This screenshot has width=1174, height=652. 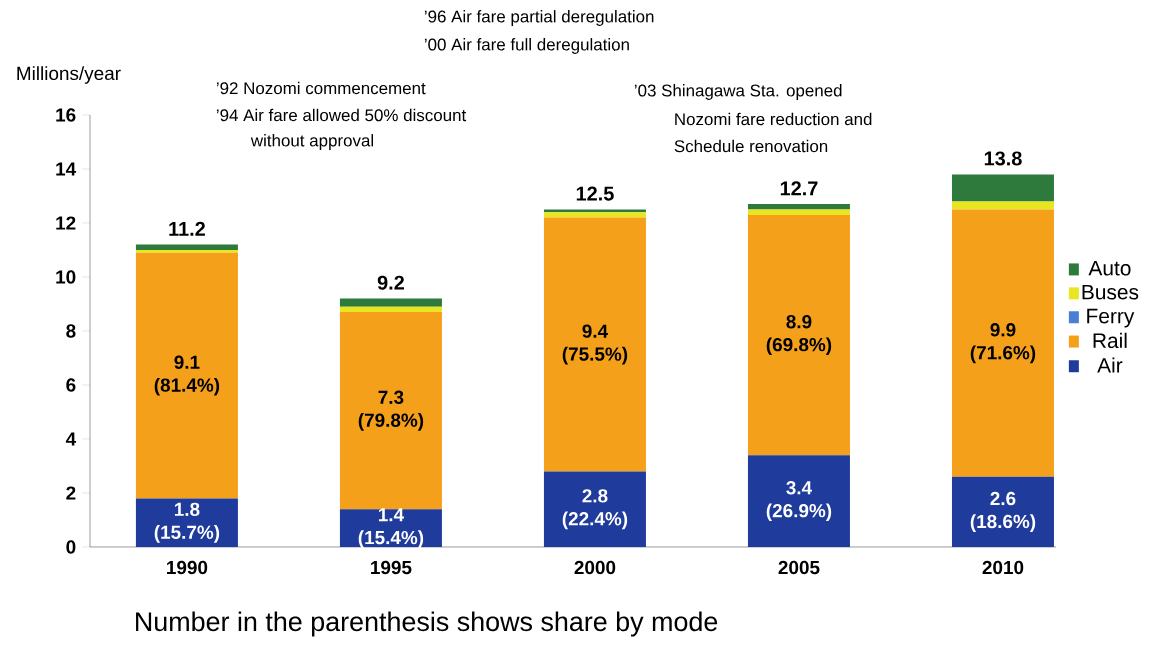 I want to click on legend-label: Auto, so click(x=1109, y=268).